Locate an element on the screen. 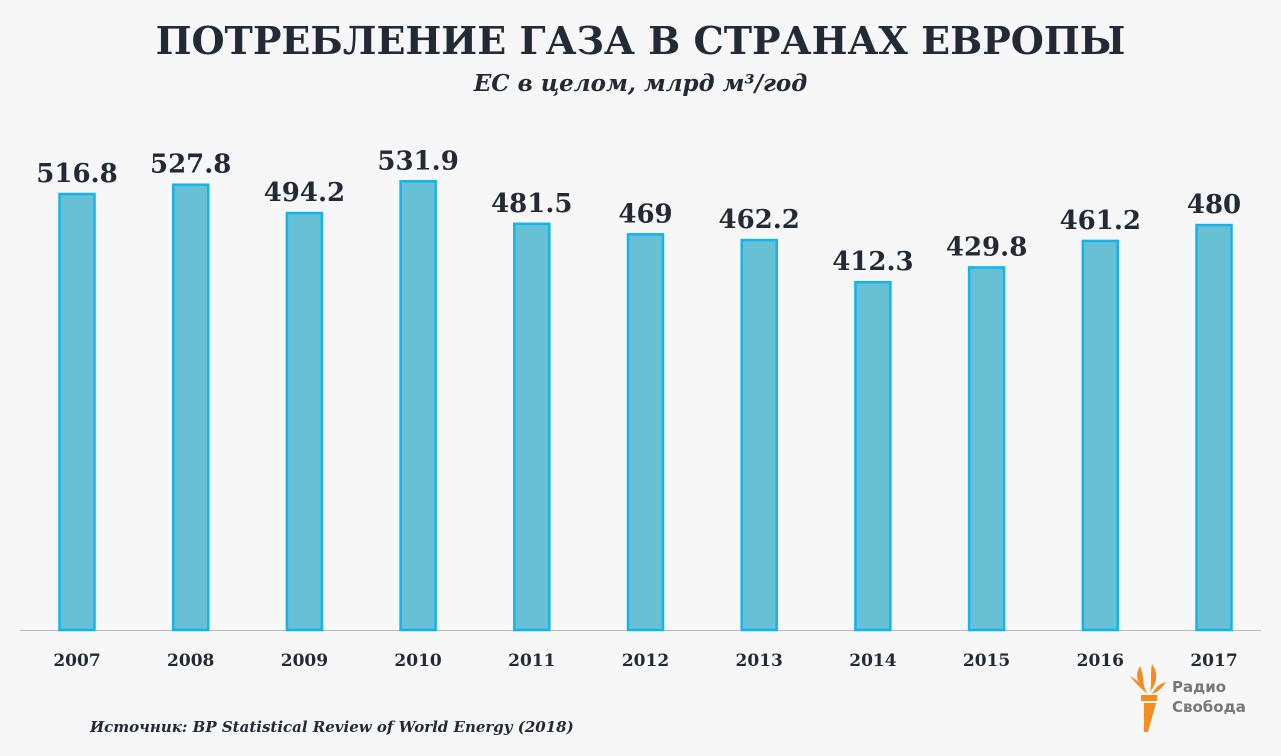 The image size is (1281, 756). x-tick-label: 2008 is located at coordinates (190, 661).